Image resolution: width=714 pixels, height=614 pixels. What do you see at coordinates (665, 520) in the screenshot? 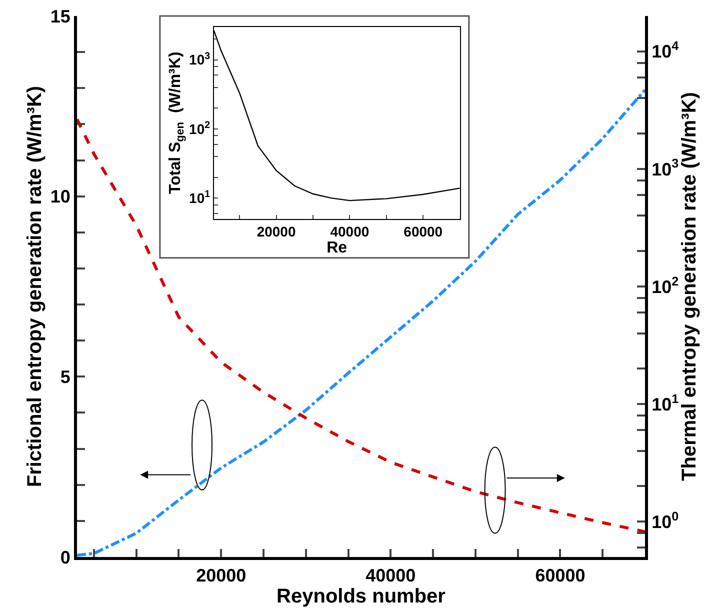
I see `y2-tick-label: 10$^{0}$` at bounding box center [665, 520].